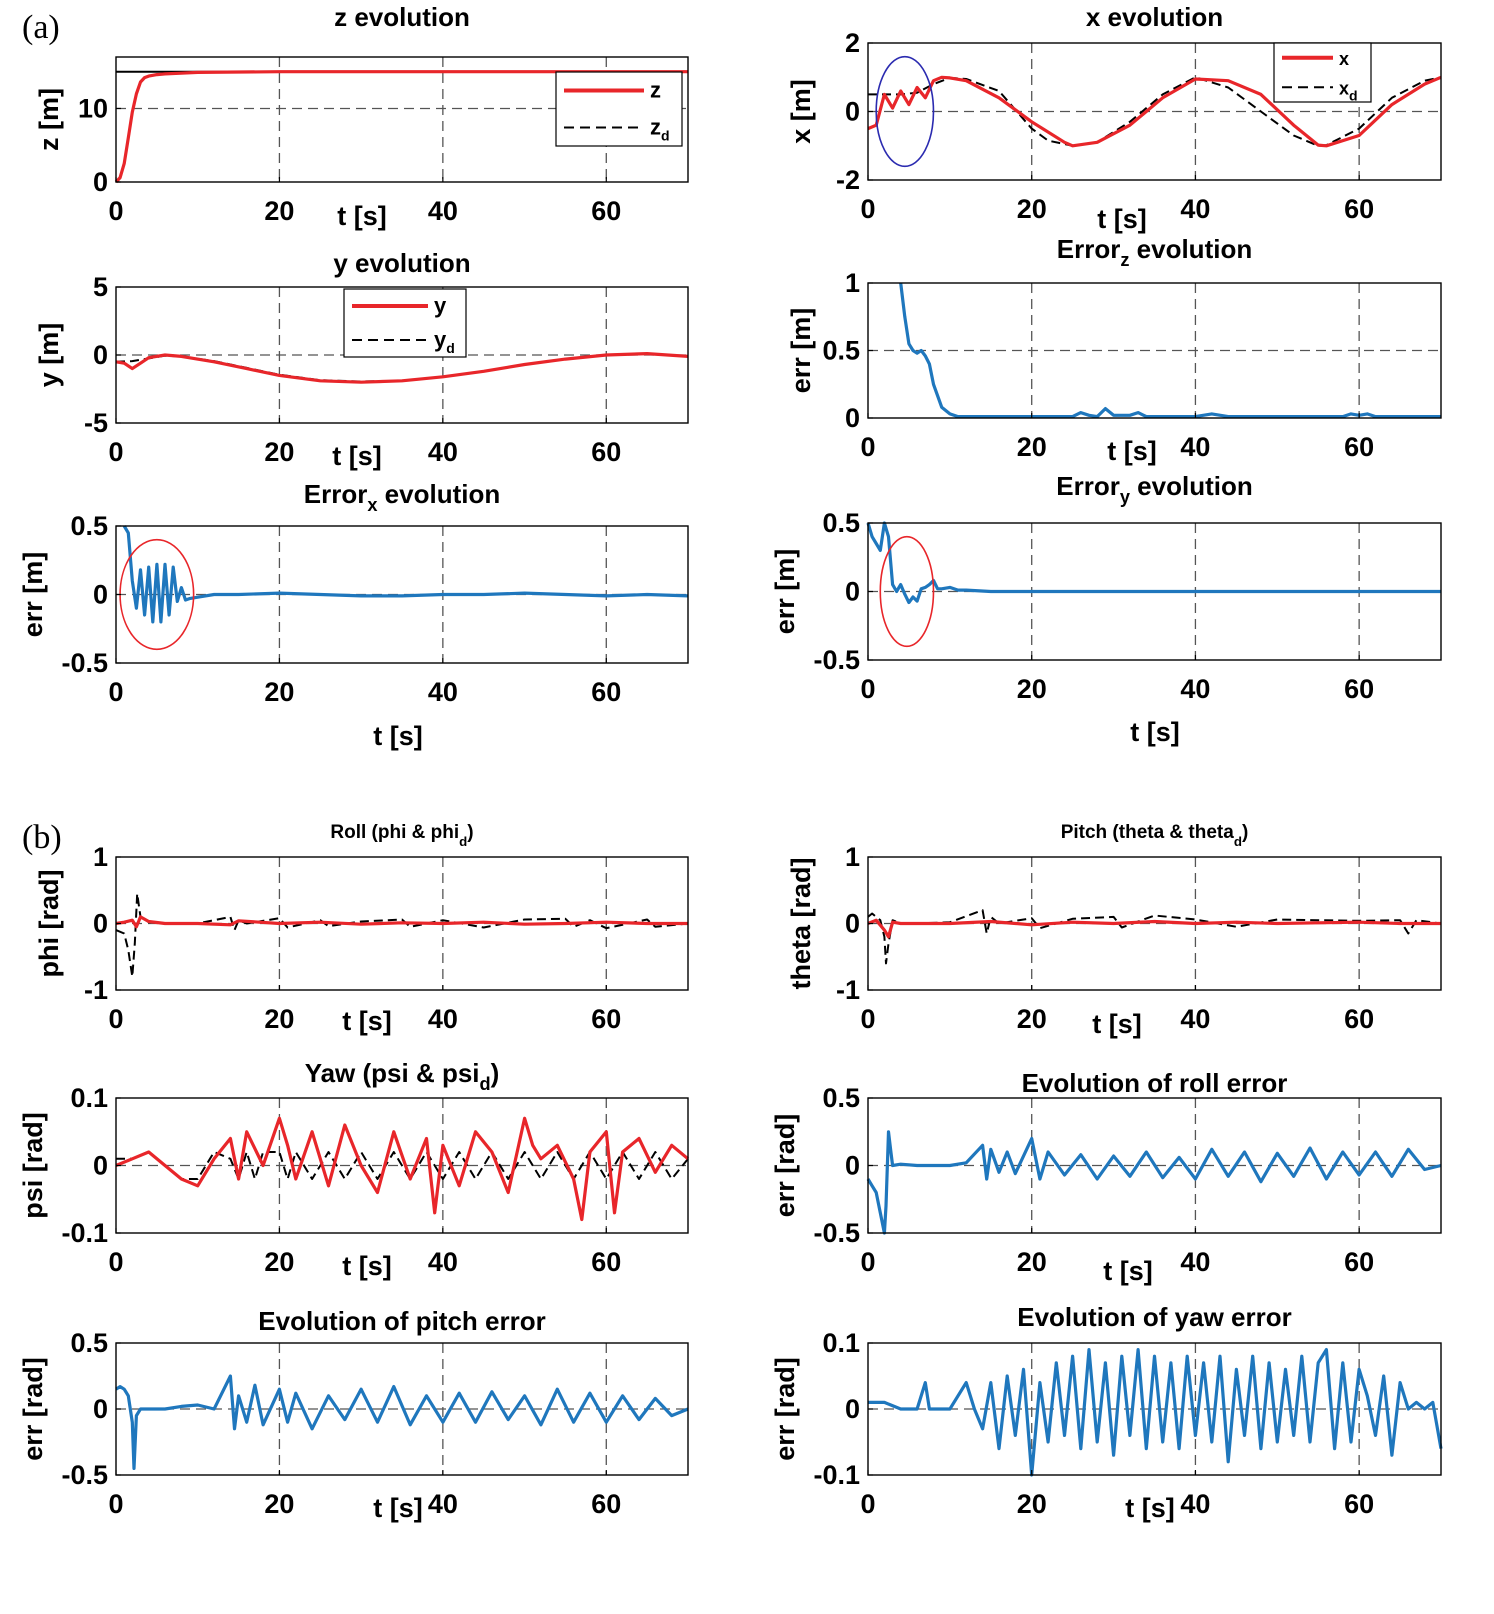 The width and height of the screenshot is (1494, 1614). Describe the element at coordinates (401, 835) in the screenshot. I see `chart-title: Roll (phi & phid)` at that location.